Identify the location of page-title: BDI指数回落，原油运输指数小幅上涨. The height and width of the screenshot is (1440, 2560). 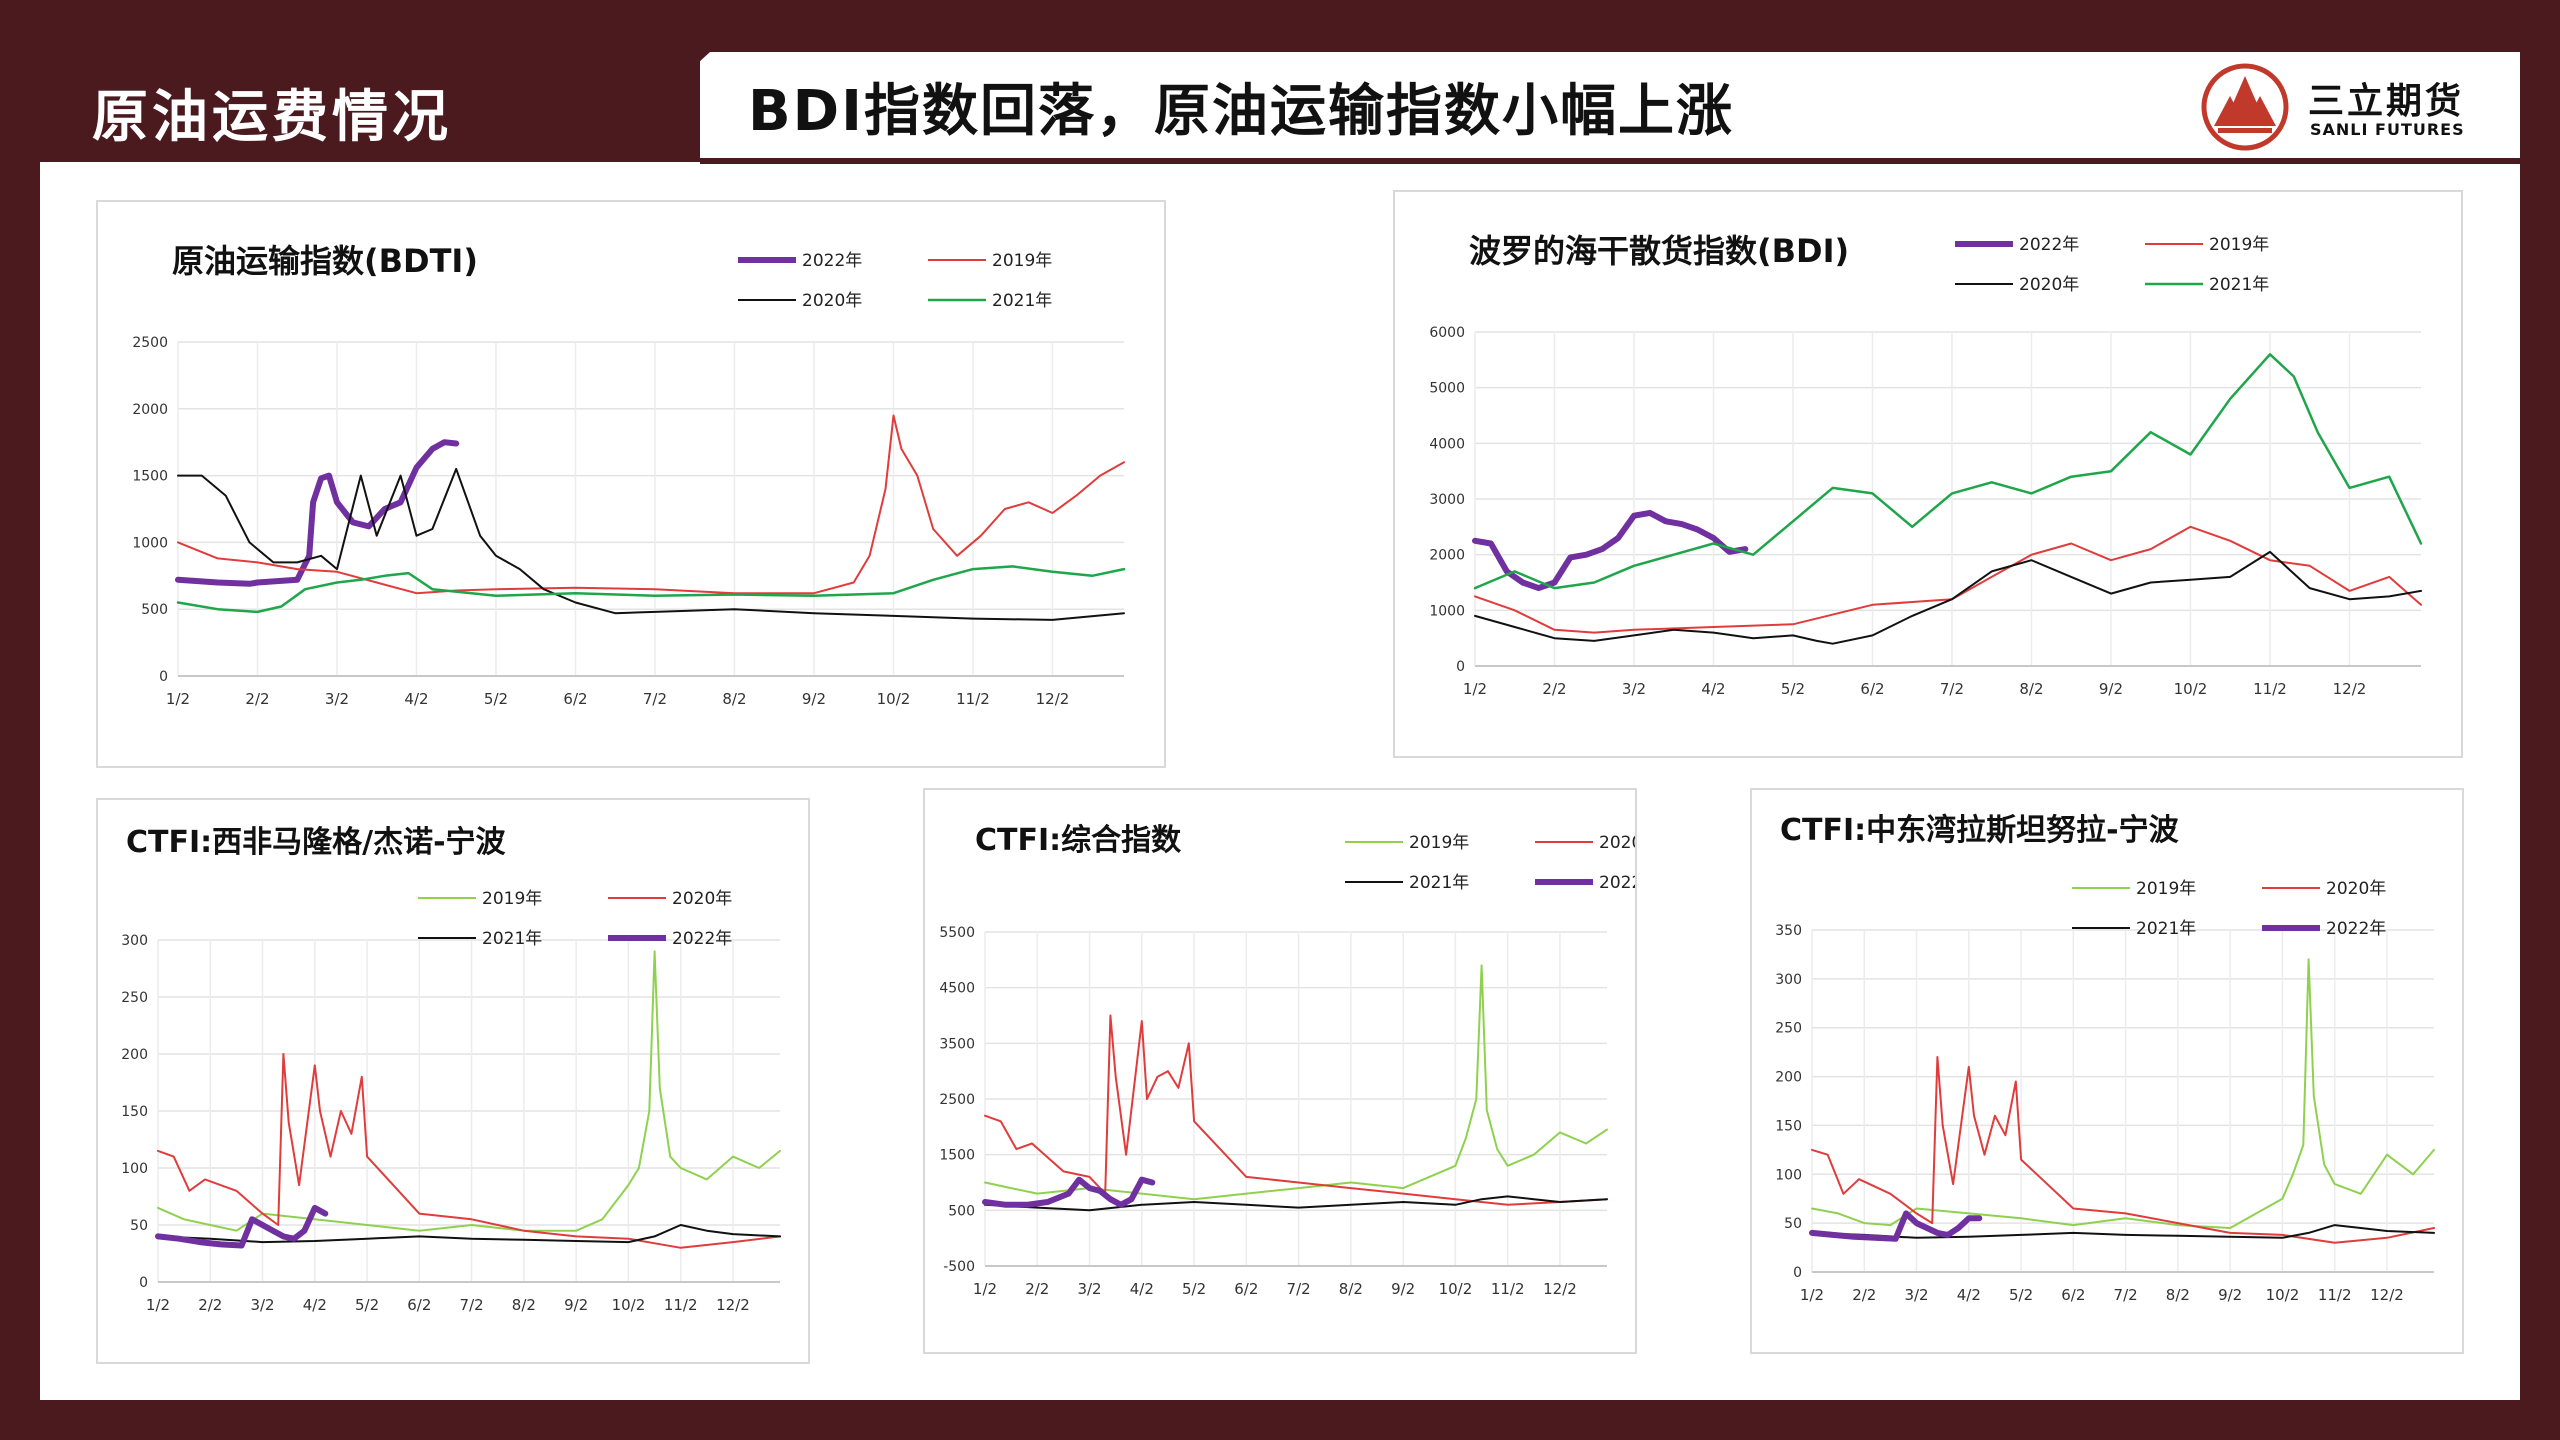
(1241, 111).